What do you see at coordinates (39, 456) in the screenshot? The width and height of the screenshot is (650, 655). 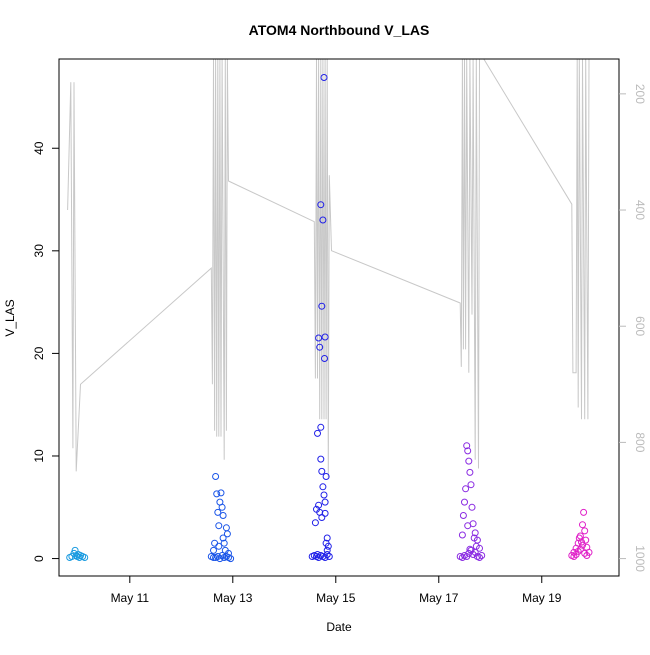 I see `y-tick-label: 10` at bounding box center [39, 456].